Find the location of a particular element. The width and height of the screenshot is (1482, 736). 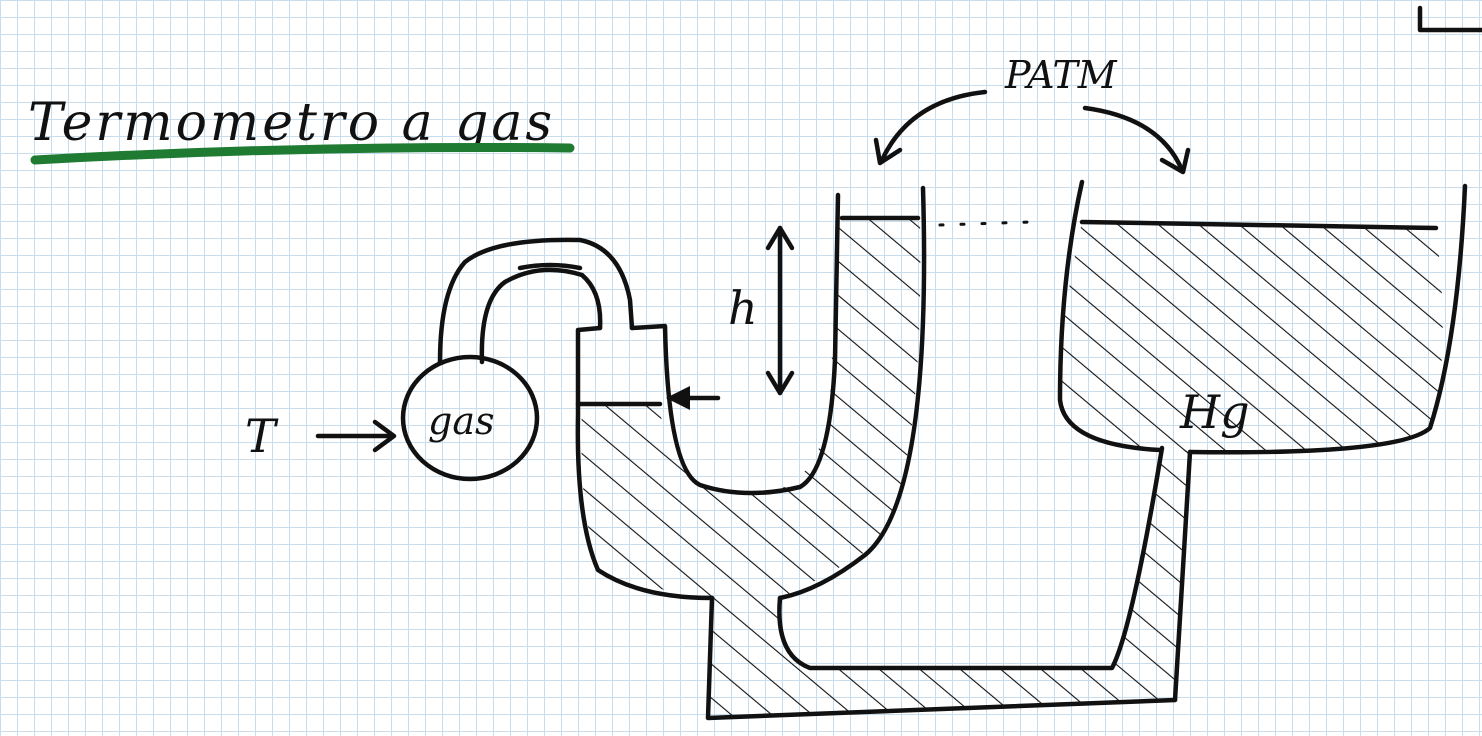

height-arrowhead-bottom is located at coordinates (780, 383).